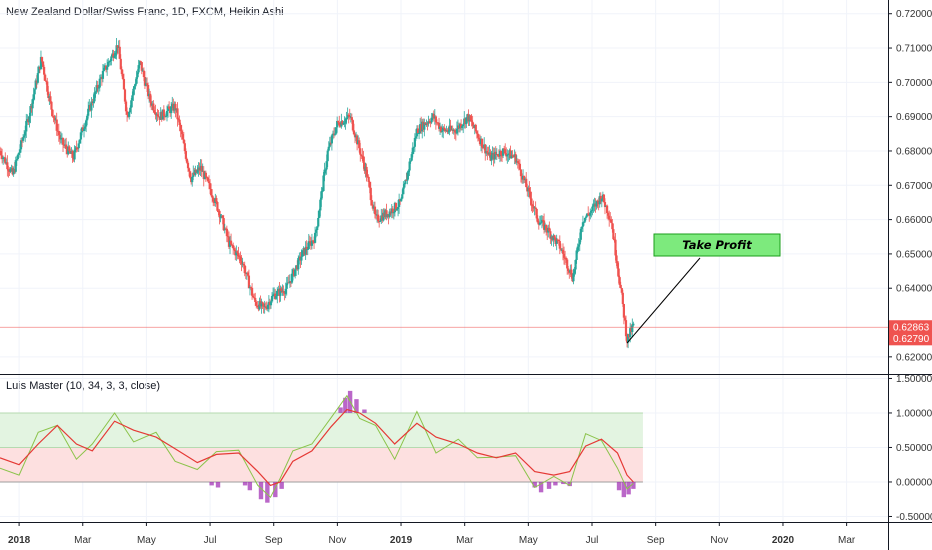 The height and width of the screenshot is (550, 932). What do you see at coordinates (914, 14) in the screenshot?
I see `price-tick-label: 0.72000` at bounding box center [914, 14].